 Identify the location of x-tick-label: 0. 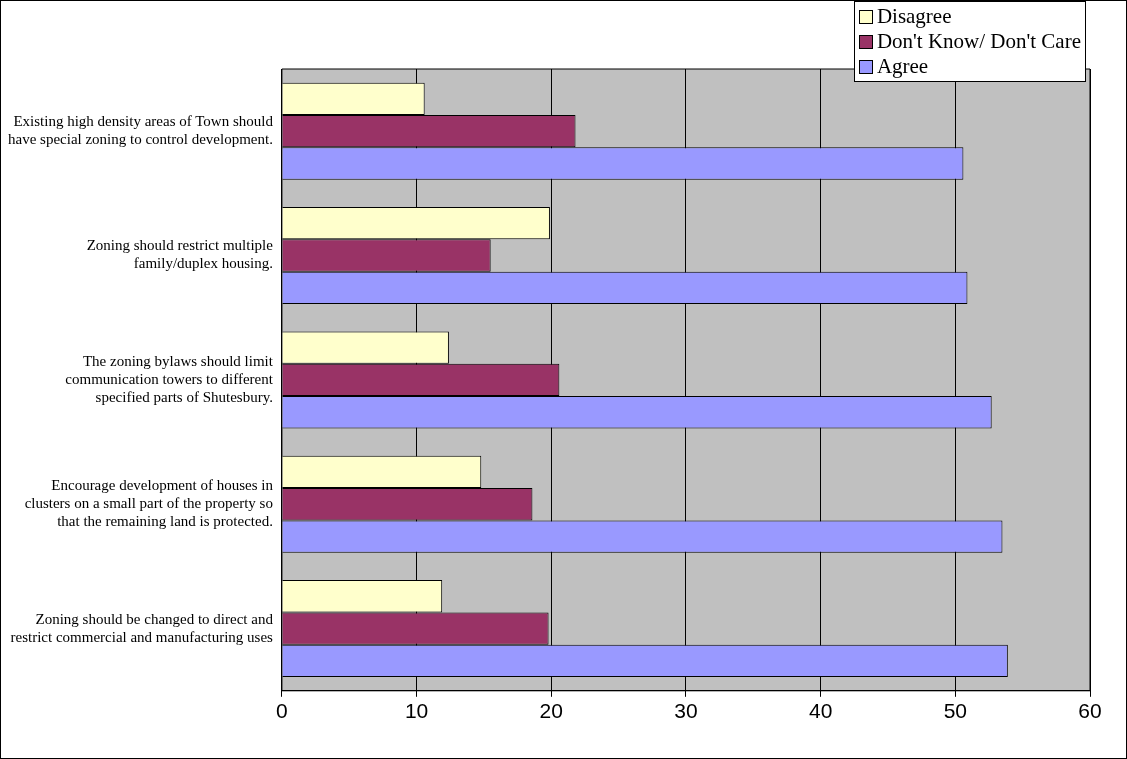
(282, 711).